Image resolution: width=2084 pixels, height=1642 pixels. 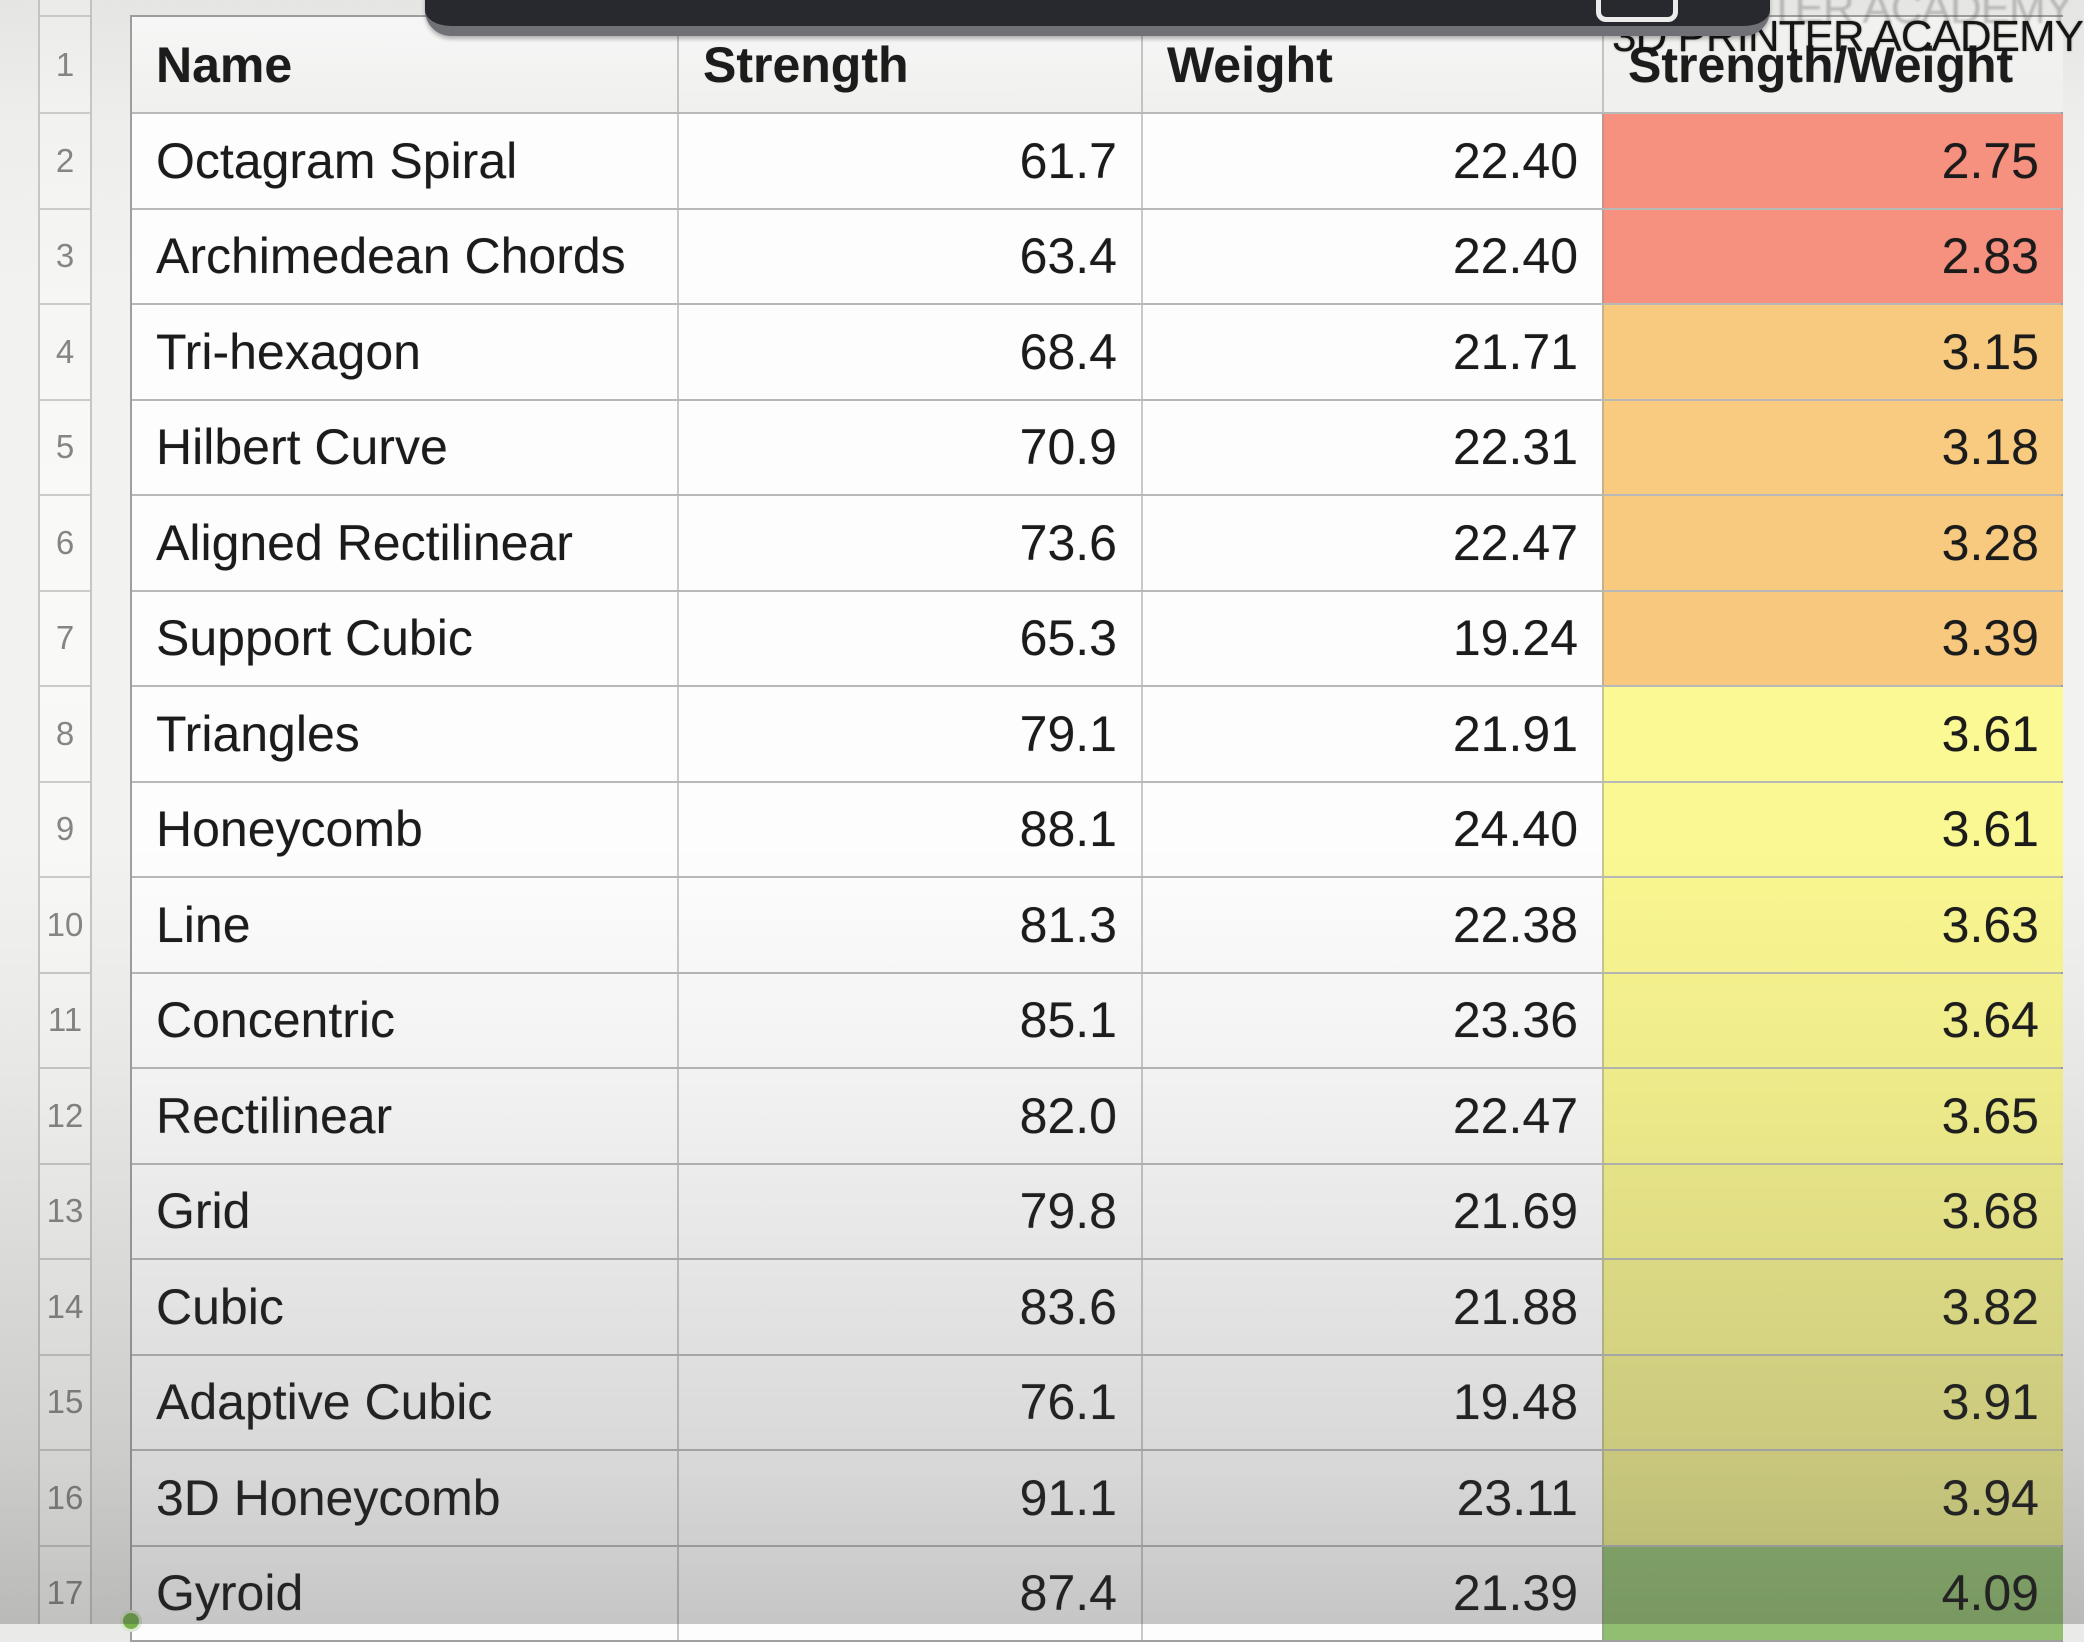 What do you see at coordinates (1371, 1020) in the screenshot?
I see `cell-weight: 23.36` at bounding box center [1371, 1020].